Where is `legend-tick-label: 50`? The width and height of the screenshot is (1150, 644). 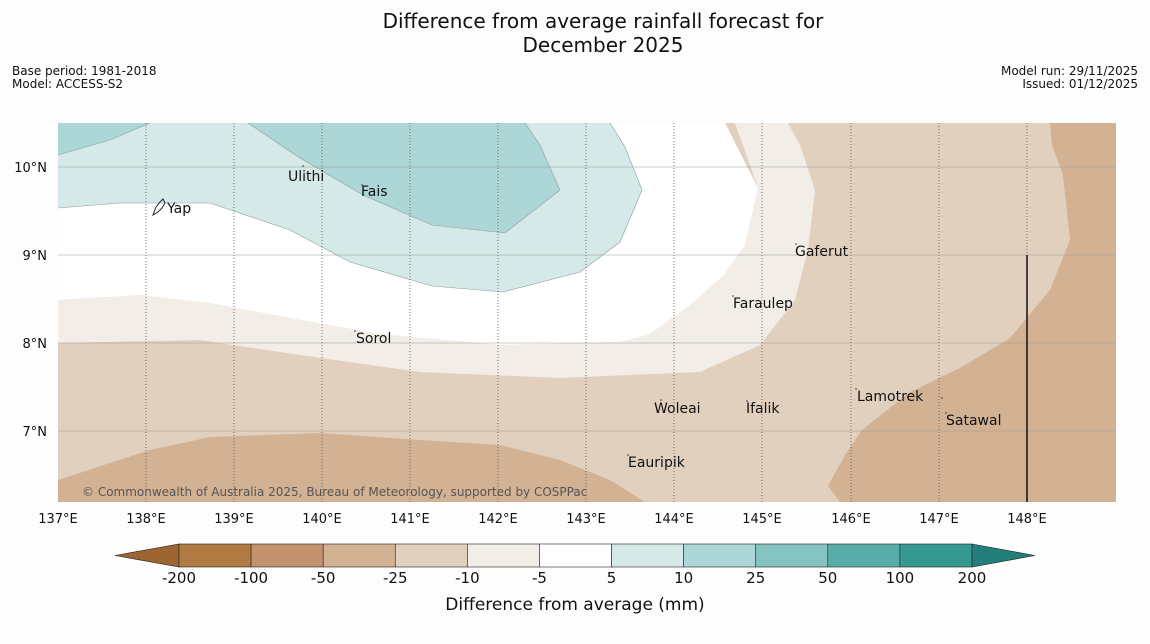
legend-tick-label: 50 is located at coordinates (827, 578).